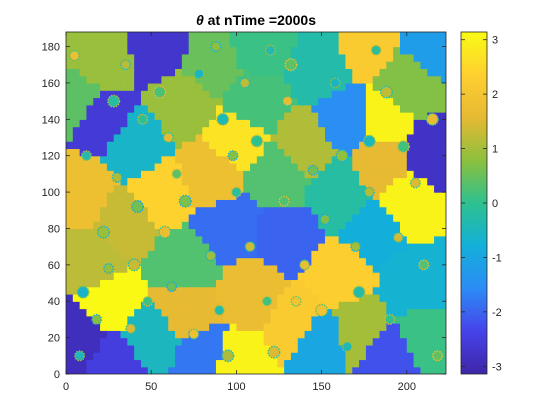 Image resolution: width=560 pixels, height=420 pixels. What do you see at coordinates (256, 20) in the screenshot?
I see `chart-title: θ at nTime =2000s` at bounding box center [256, 20].